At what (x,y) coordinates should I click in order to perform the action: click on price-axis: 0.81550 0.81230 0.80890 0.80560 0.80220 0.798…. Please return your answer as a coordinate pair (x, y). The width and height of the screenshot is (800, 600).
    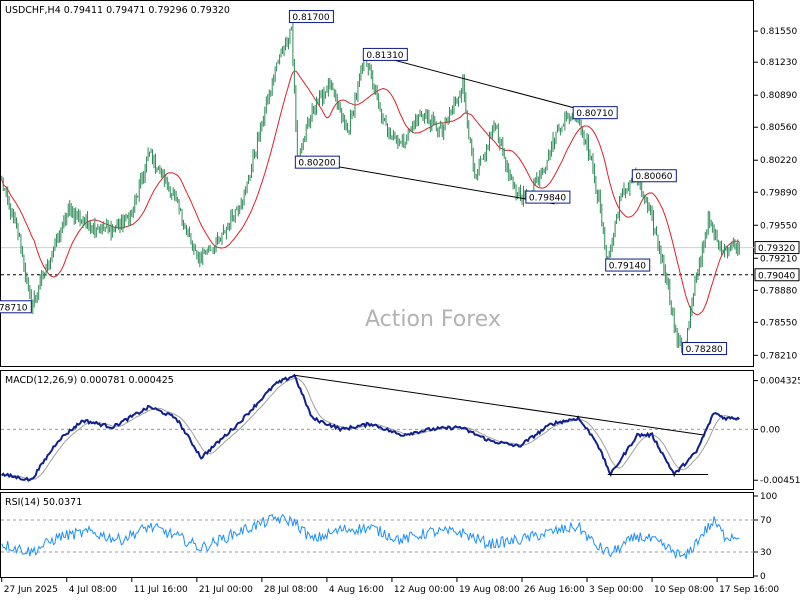
    Looking at the image, I should click on (777, 194).